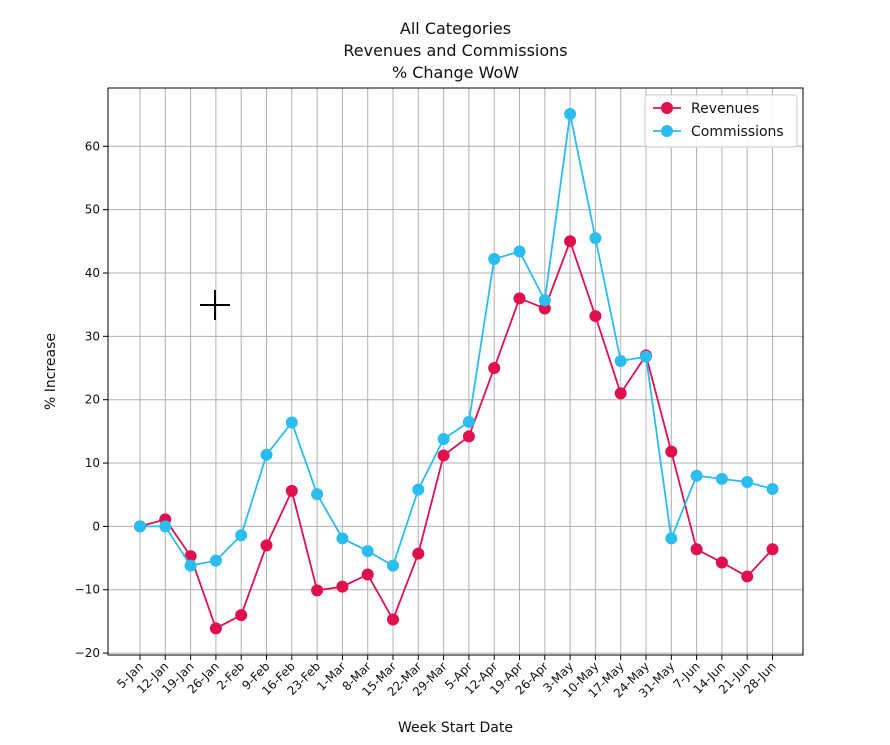  I want to click on chart-title-line: All Categories, so click(455, 28).